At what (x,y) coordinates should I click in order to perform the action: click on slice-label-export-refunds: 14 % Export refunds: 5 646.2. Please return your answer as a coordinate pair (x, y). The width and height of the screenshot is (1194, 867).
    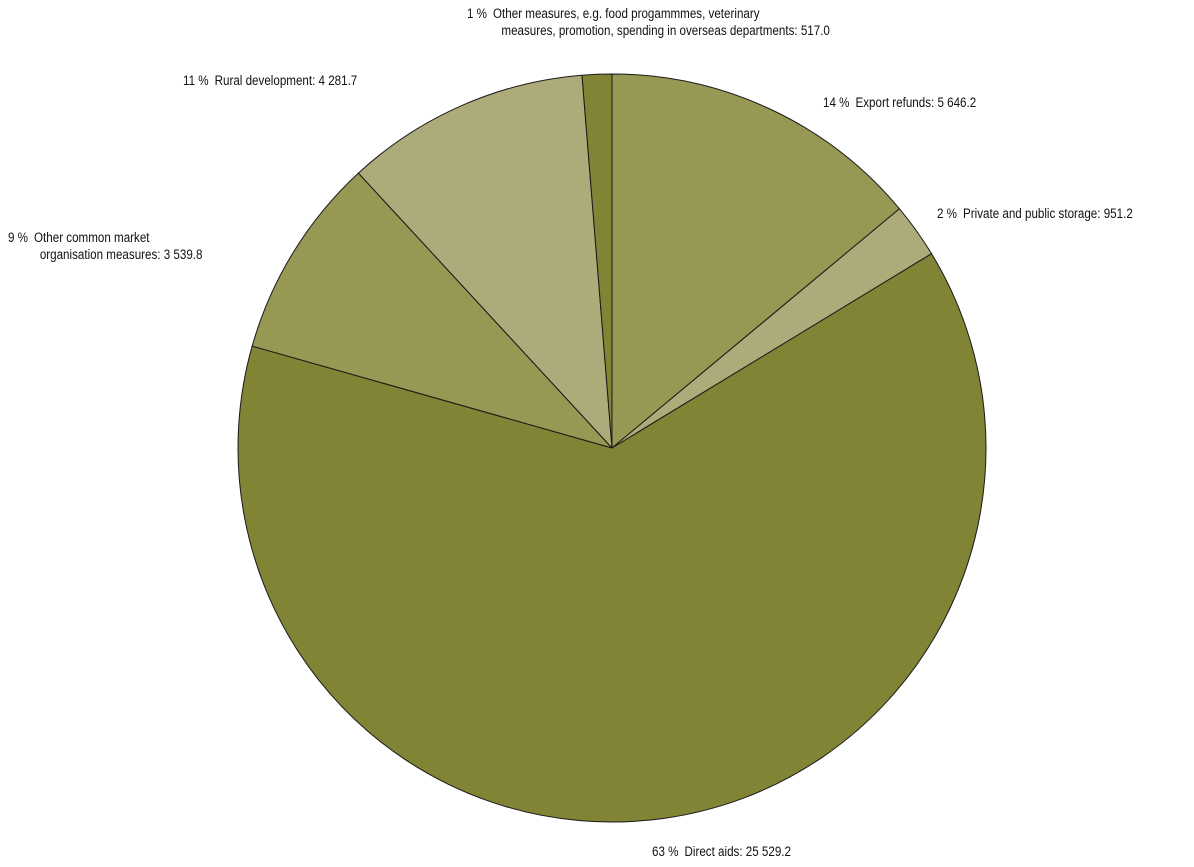
    Looking at the image, I should click on (900, 102).